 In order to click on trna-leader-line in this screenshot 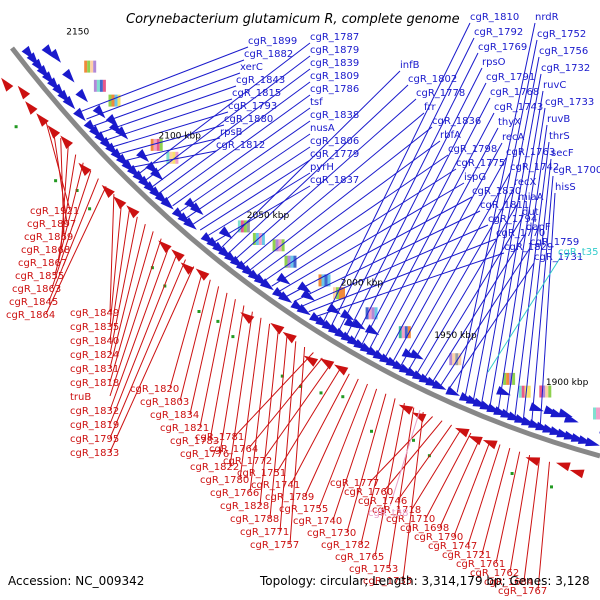, I will do `click(405, 458)`.